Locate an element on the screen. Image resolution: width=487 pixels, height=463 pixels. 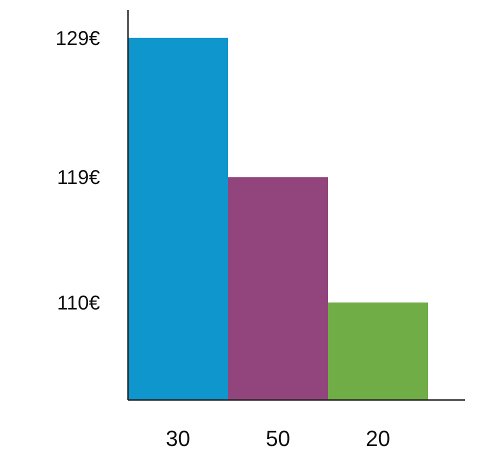
y-tick-label: 129€ is located at coordinates (78, 39).